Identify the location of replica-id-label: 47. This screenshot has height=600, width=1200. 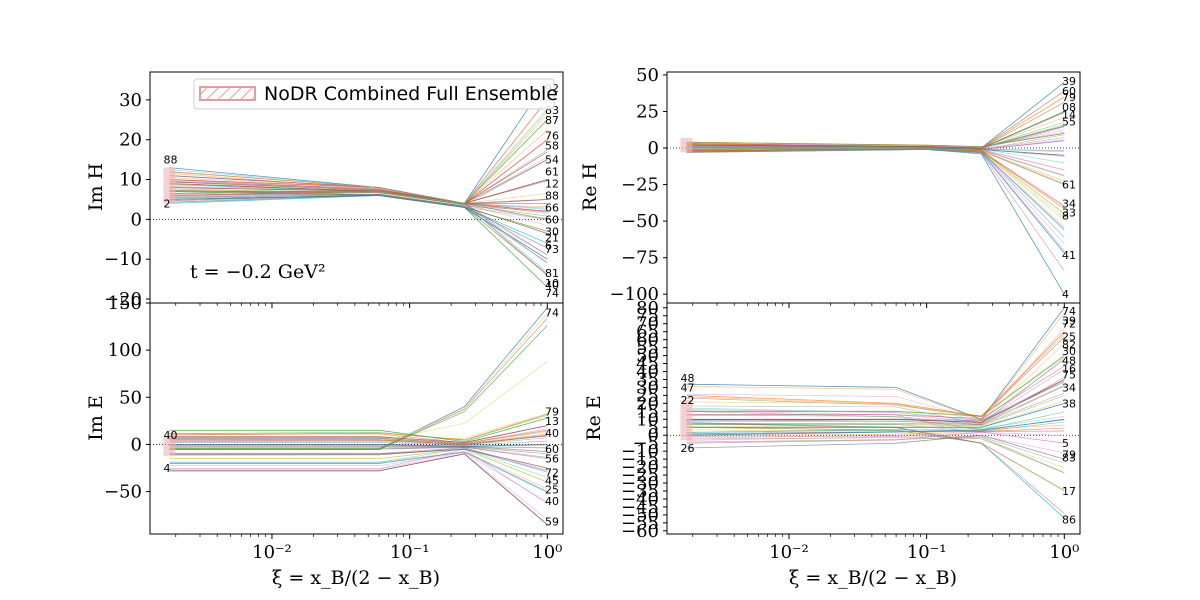
(687, 387).